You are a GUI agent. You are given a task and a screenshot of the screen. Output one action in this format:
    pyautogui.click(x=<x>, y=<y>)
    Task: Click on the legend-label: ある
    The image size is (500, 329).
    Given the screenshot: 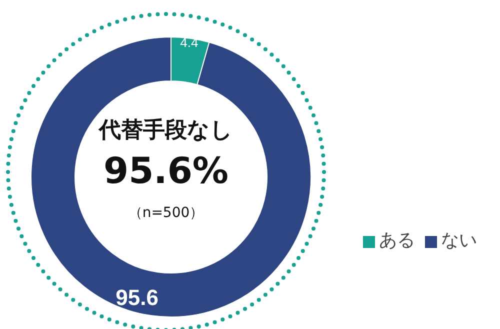 What is the action you would take?
    pyautogui.click(x=397, y=240)
    